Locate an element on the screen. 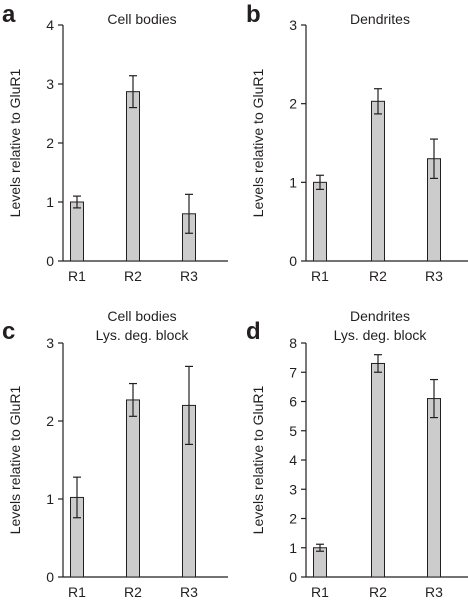 The height and width of the screenshot is (600, 468). x-tick-label-a-r2: R2 is located at coordinates (133, 276).